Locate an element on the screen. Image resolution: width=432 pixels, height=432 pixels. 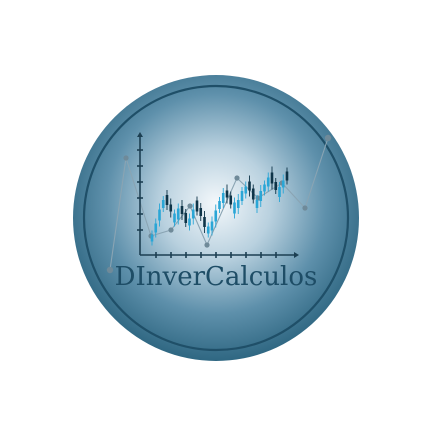
x-axis-arrow is located at coordinates (296, 255).